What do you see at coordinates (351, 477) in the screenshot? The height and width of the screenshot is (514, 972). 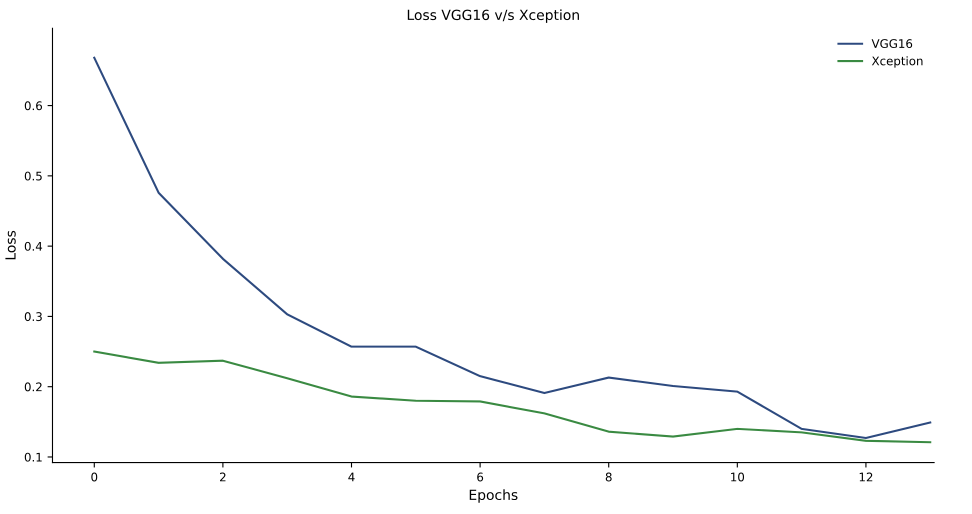 I see `x-tick-label: 4` at bounding box center [351, 477].